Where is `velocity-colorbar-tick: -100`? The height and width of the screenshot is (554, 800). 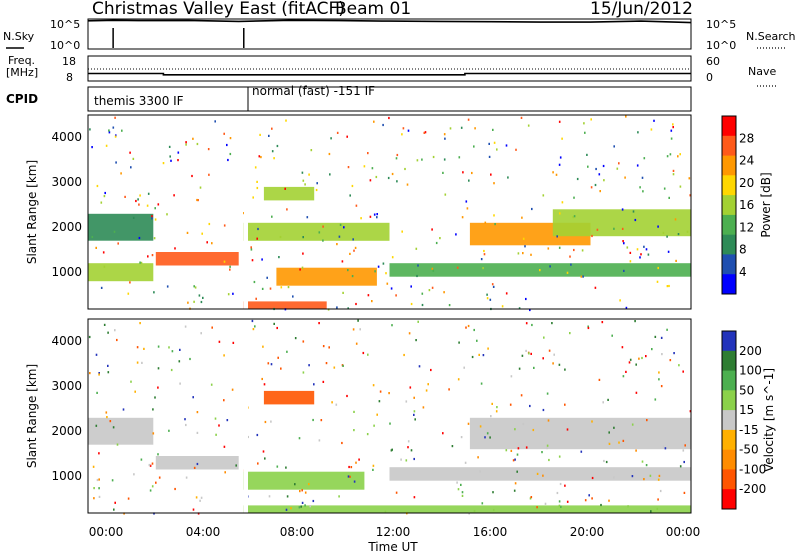 velocity-colorbar-tick: -100 is located at coordinates (752, 469).